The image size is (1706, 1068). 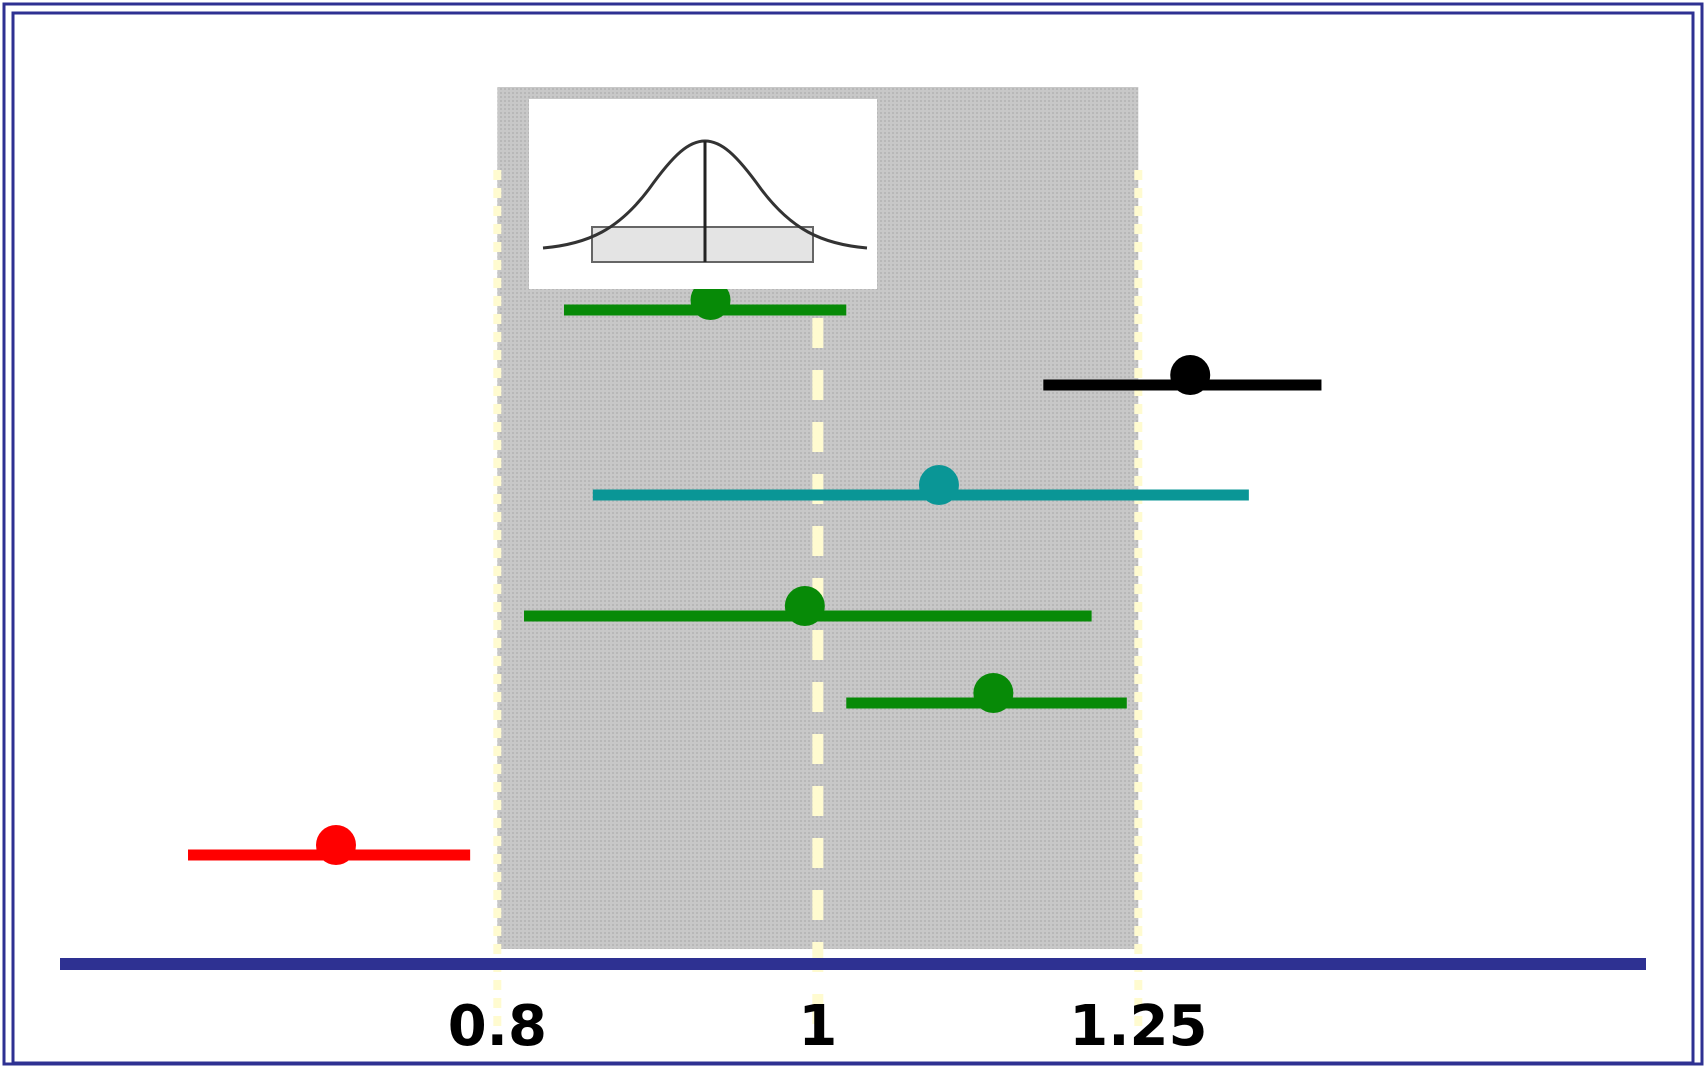 I want to click on inset-normal-curve, so click(x=703, y=194).